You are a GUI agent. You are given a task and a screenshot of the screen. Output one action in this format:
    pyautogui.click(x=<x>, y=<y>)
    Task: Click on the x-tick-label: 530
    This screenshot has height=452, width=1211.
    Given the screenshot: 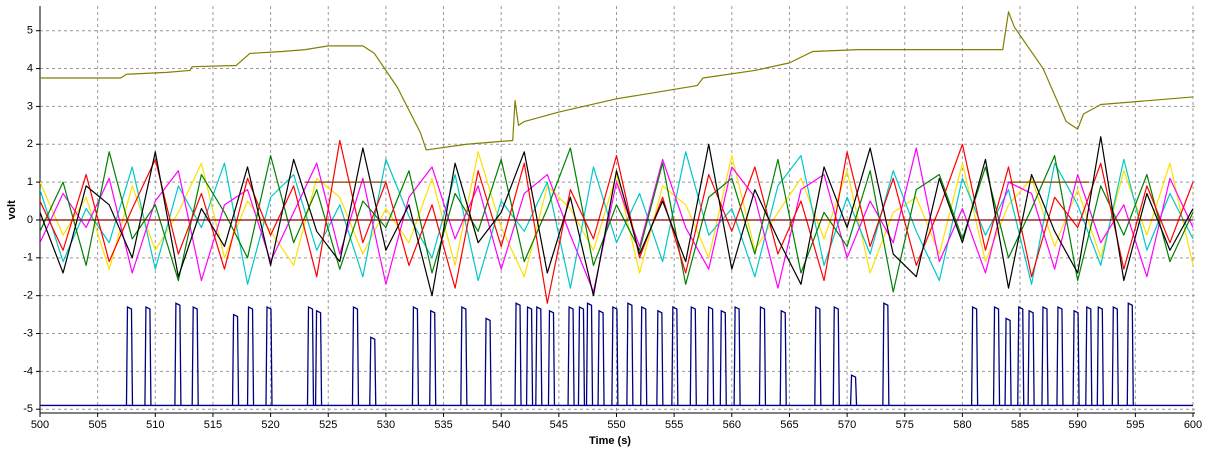 What is the action you would take?
    pyautogui.click(x=386, y=425)
    